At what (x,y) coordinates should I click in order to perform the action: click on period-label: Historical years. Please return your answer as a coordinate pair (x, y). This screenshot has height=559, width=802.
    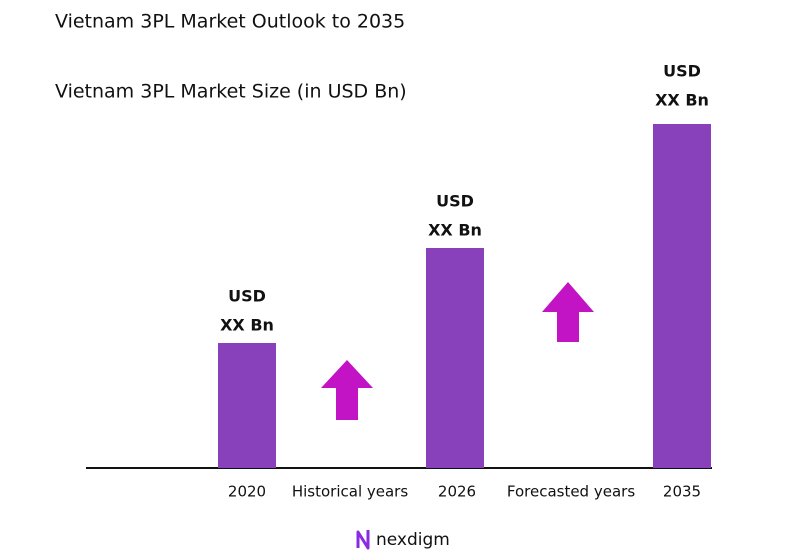
    Looking at the image, I should click on (350, 492).